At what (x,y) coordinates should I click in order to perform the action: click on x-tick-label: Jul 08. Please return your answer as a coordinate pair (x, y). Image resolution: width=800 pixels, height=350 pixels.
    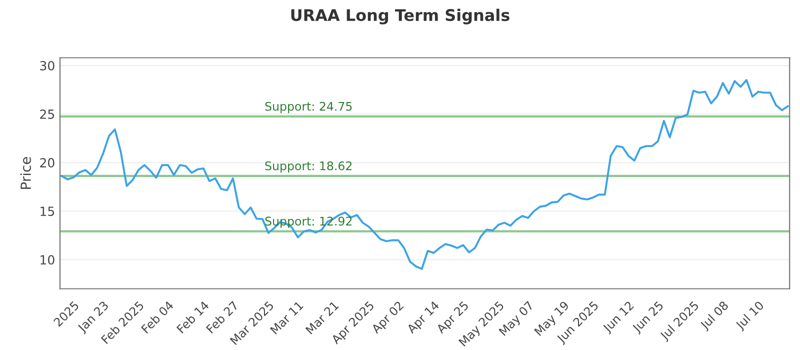
    Looking at the image, I should click on (714, 316).